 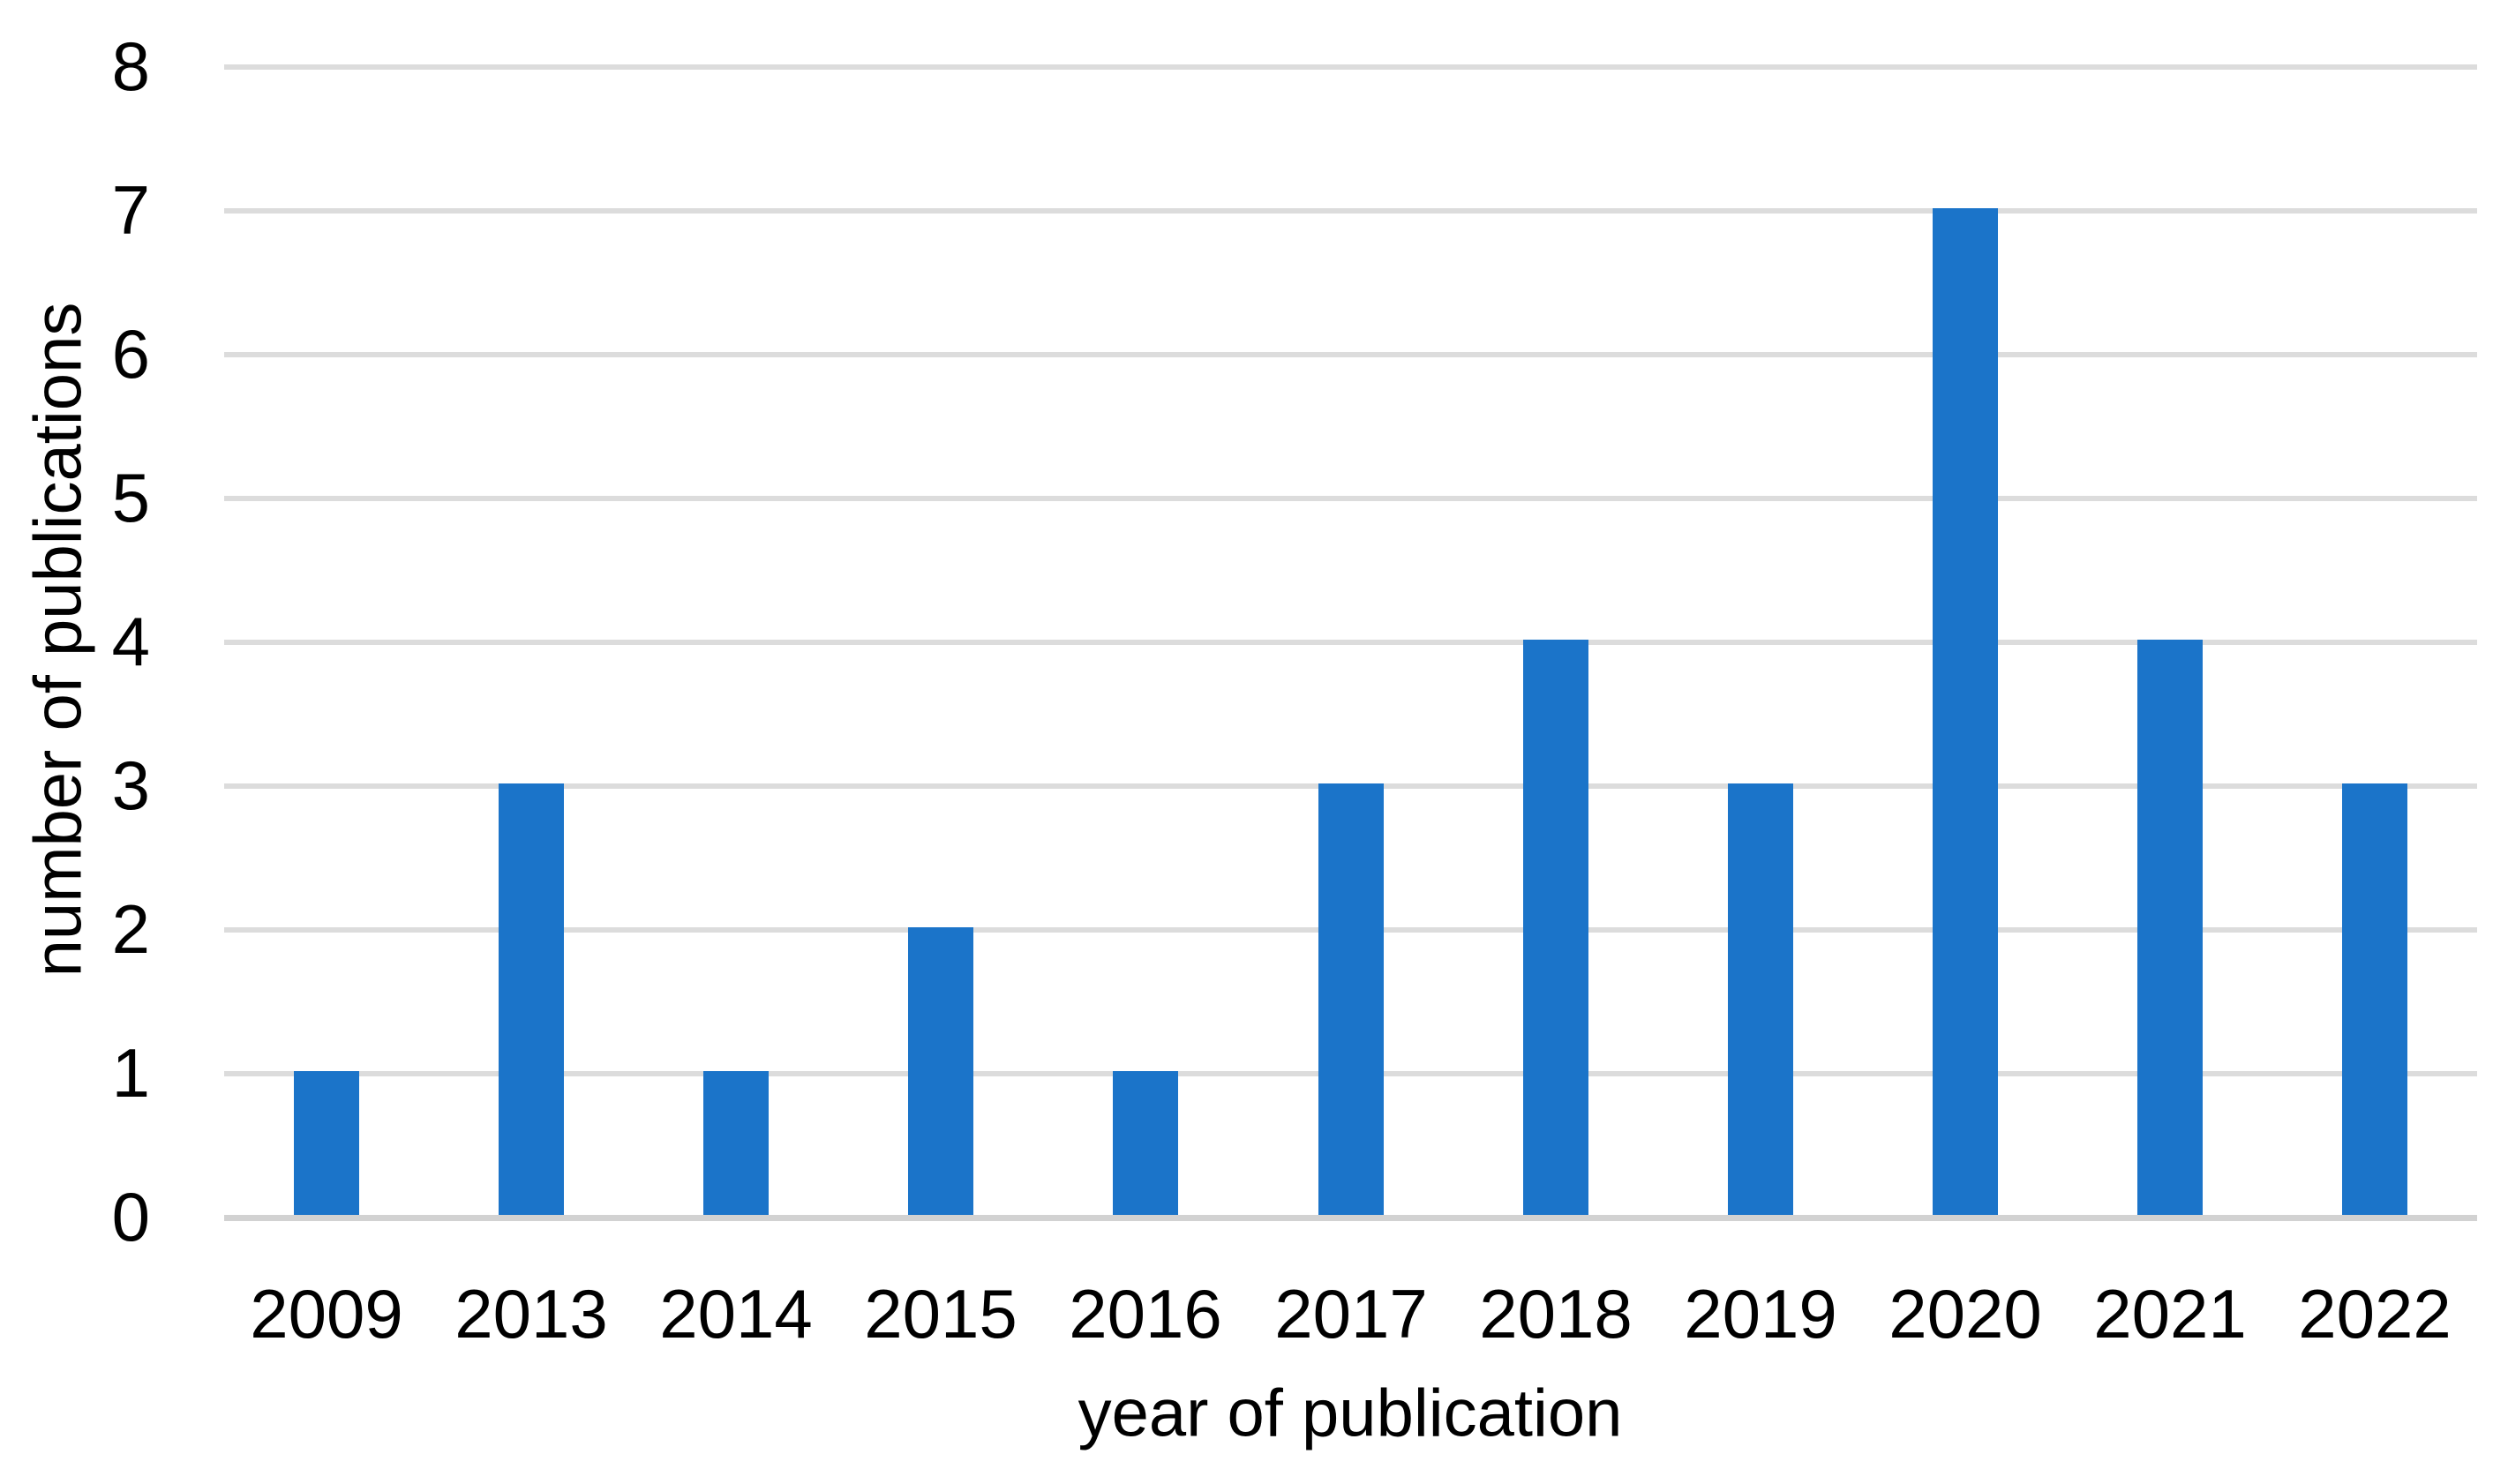 I want to click on x-axis-title: year of publication, so click(x=1350, y=1413).